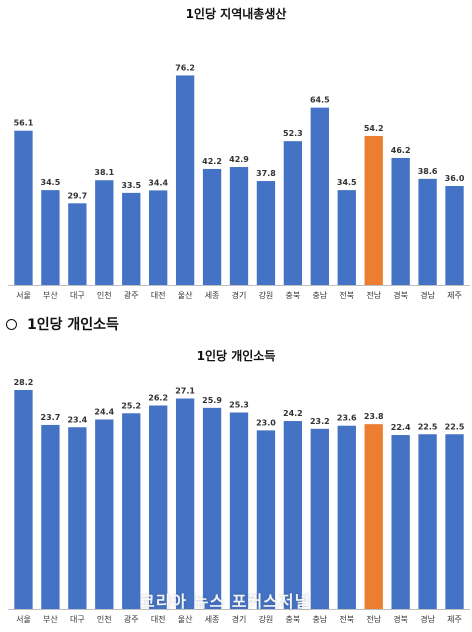 The width and height of the screenshot is (472, 632). I want to click on data-label-10: 37.8, so click(266, 173).